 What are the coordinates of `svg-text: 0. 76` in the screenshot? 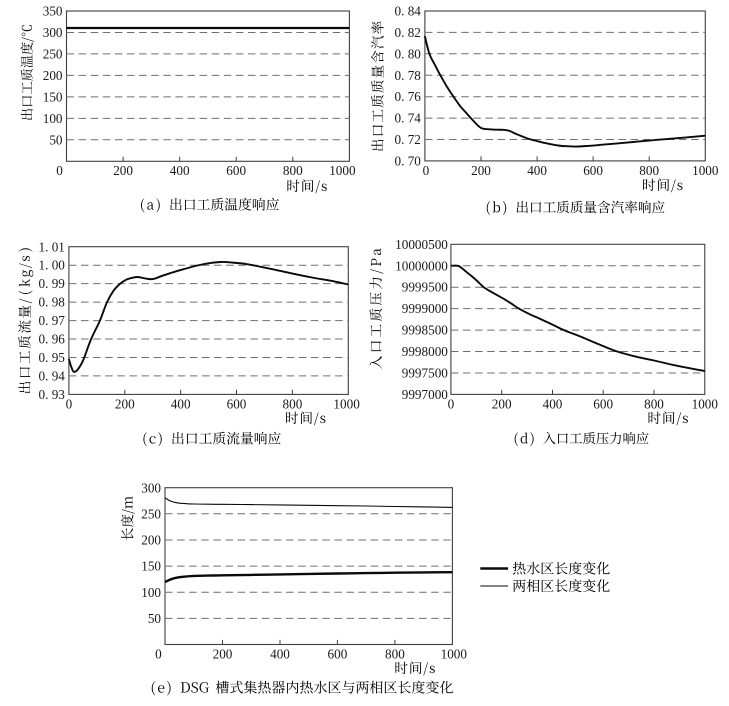 It's located at (408, 96).